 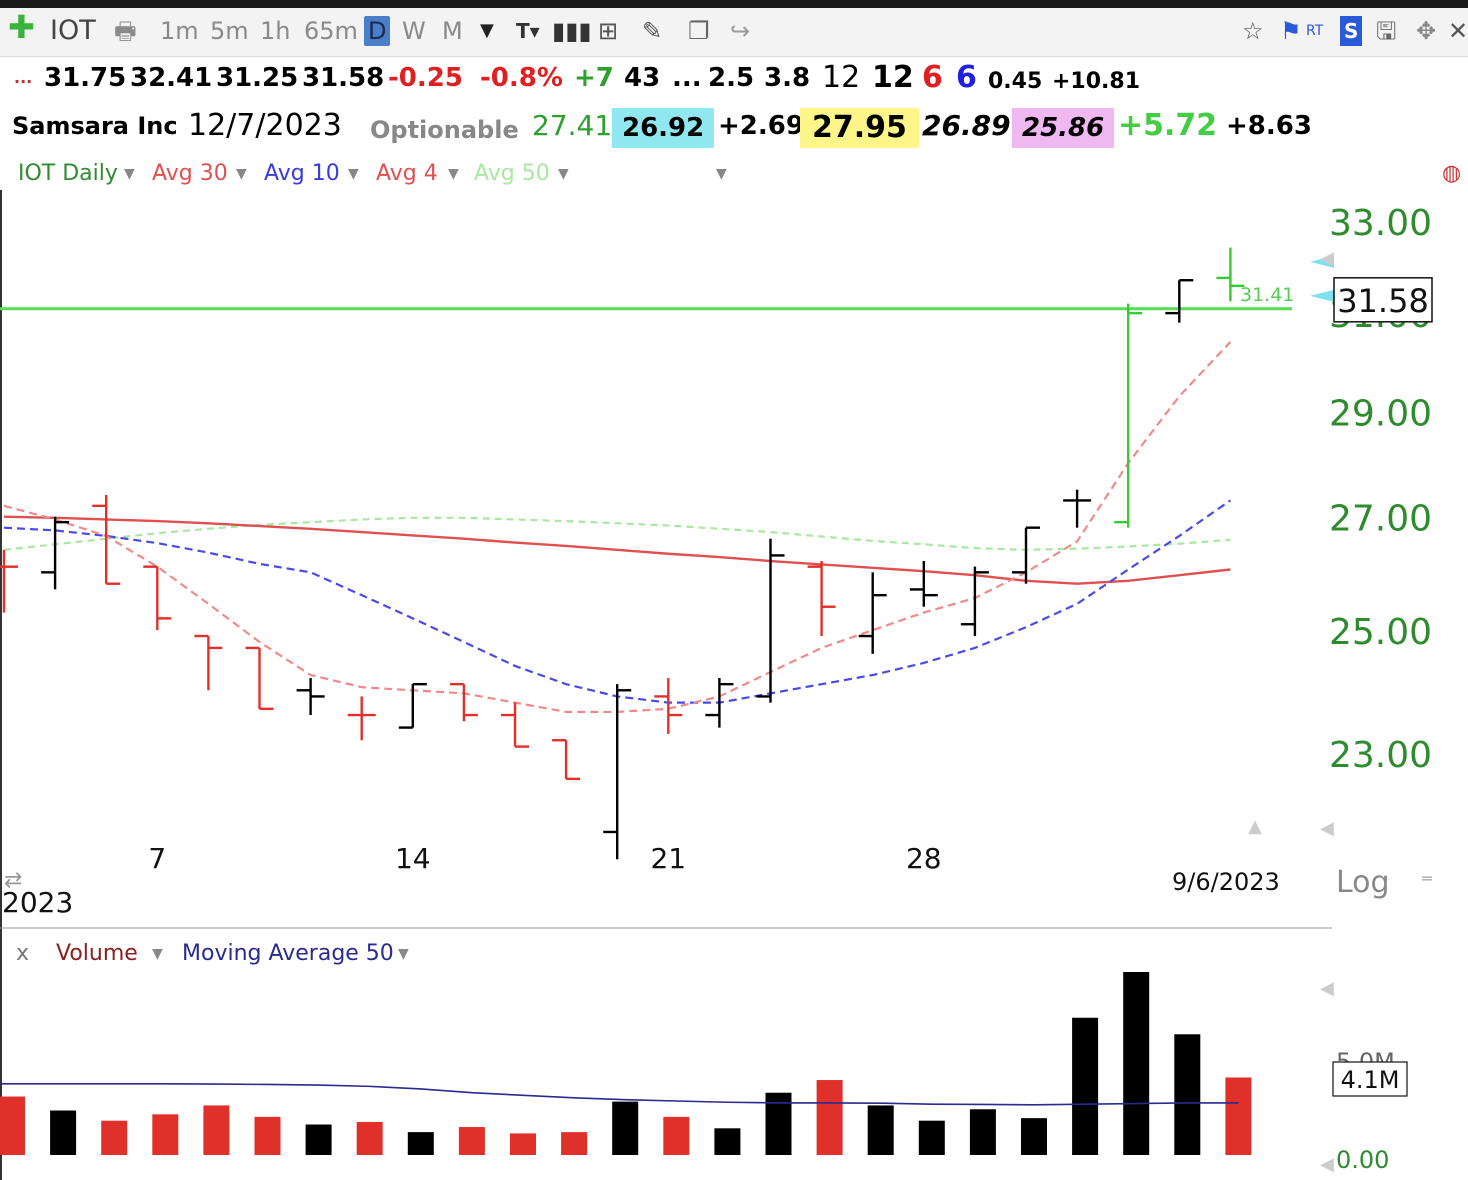 What do you see at coordinates (740, 31) in the screenshot?
I see `share-arrow-icon: ↪` at bounding box center [740, 31].